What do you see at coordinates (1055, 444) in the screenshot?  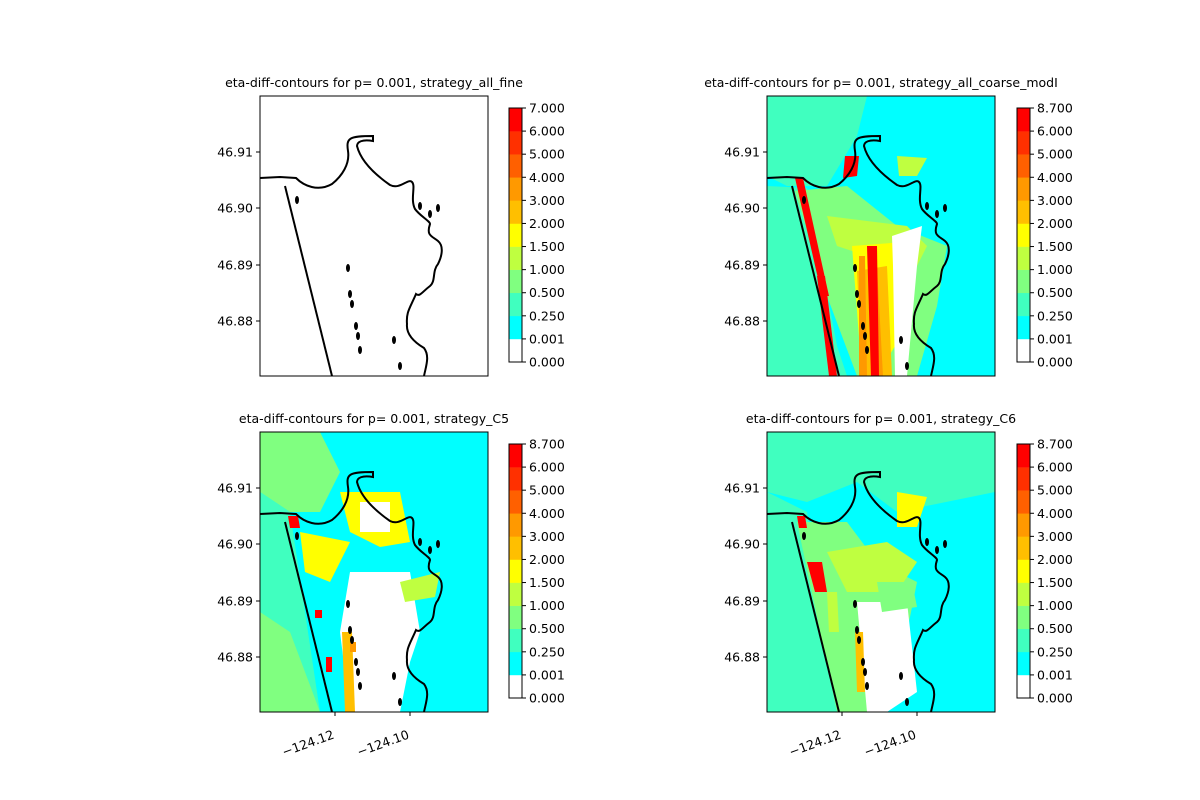 I see `colorbar-label: 8.700` at bounding box center [1055, 444].